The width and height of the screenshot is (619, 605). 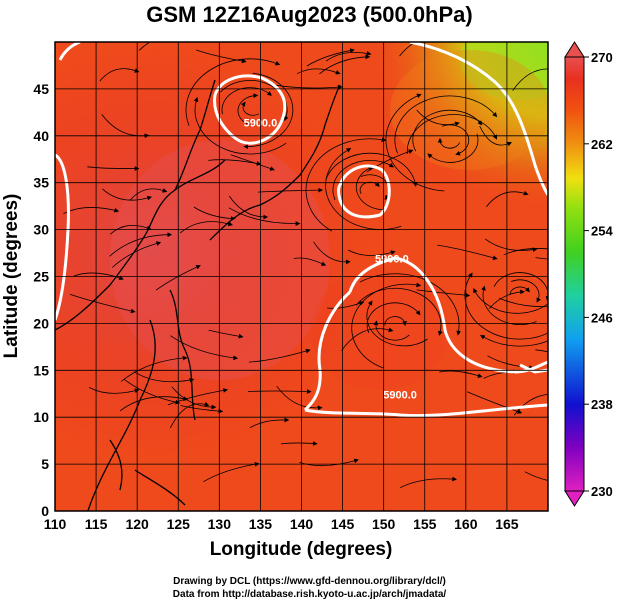 What do you see at coordinates (507, 524) in the screenshot?
I see `x-tick-label: 165` at bounding box center [507, 524].